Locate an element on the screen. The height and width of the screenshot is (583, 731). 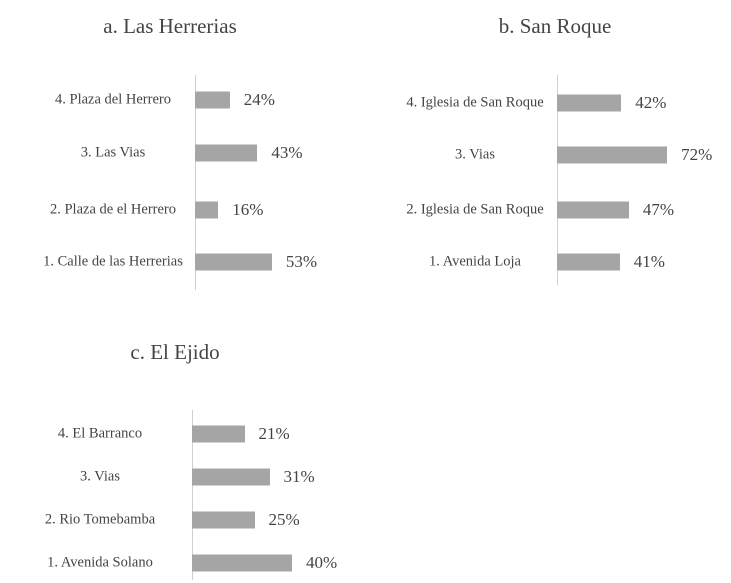
category-label: 2. Rio Tomebamba is located at coordinates (100, 519).